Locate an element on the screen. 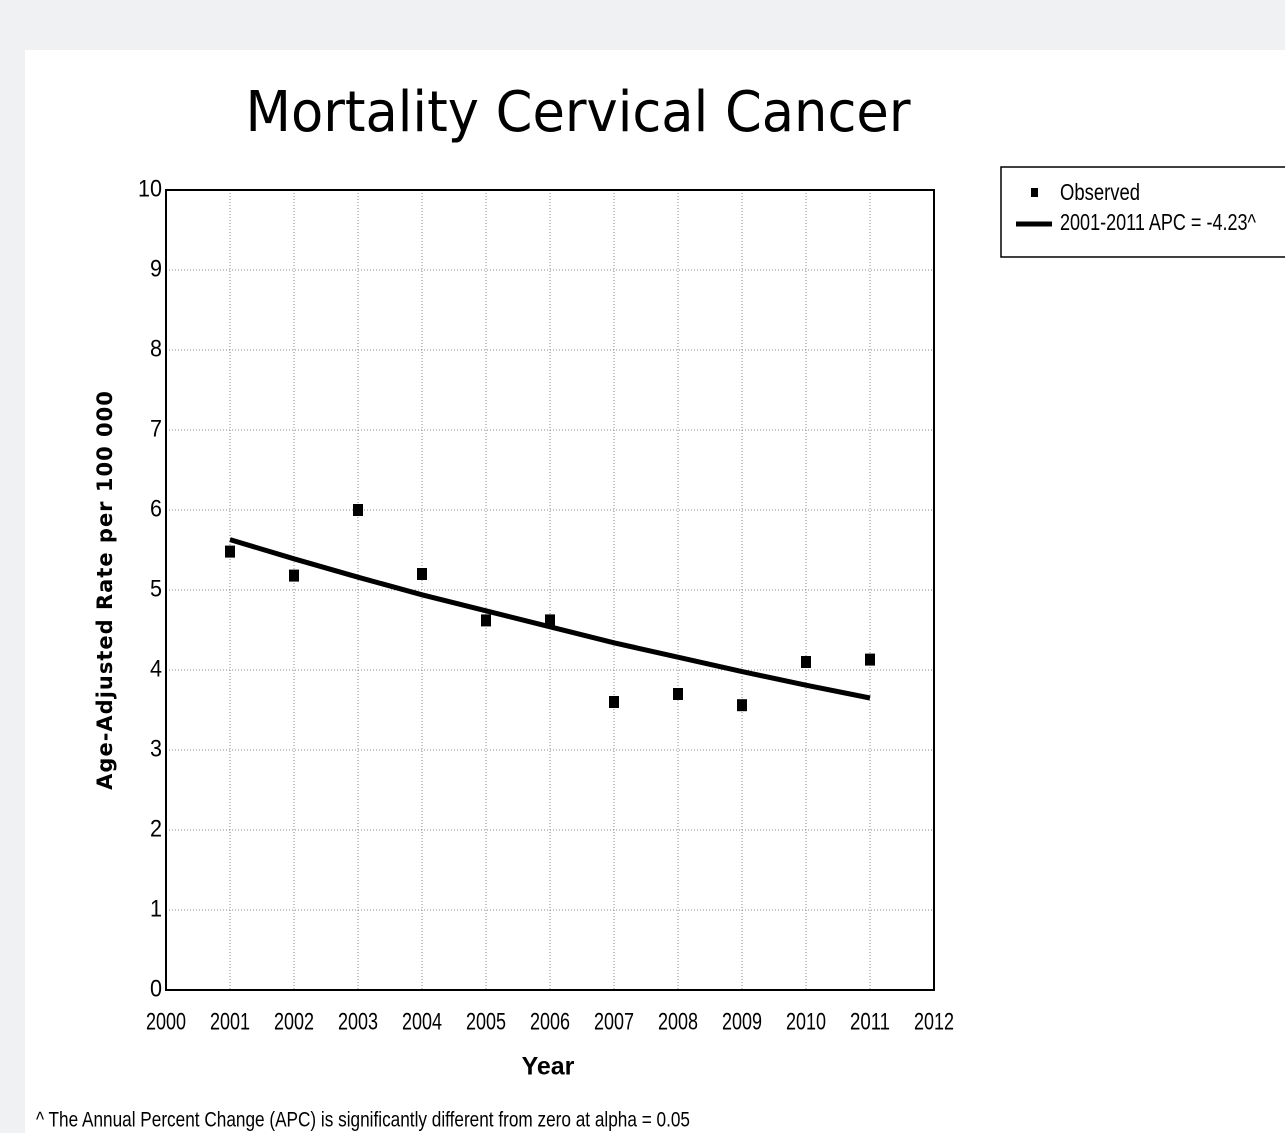 Image resolution: width=1285 pixels, height=1133 pixels. y-tick-label: 7 is located at coordinates (156, 428).